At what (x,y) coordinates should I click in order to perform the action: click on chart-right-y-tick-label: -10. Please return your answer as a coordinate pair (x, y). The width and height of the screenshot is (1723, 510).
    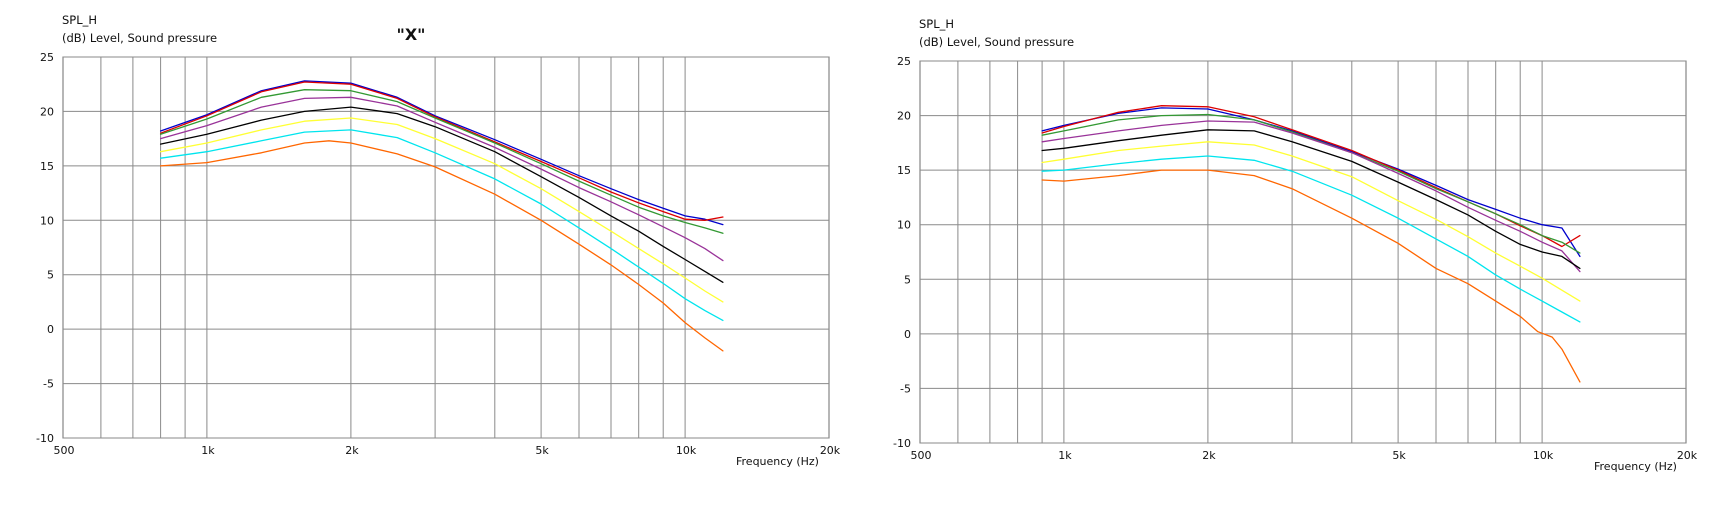
    Looking at the image, I should click on (902, 443).